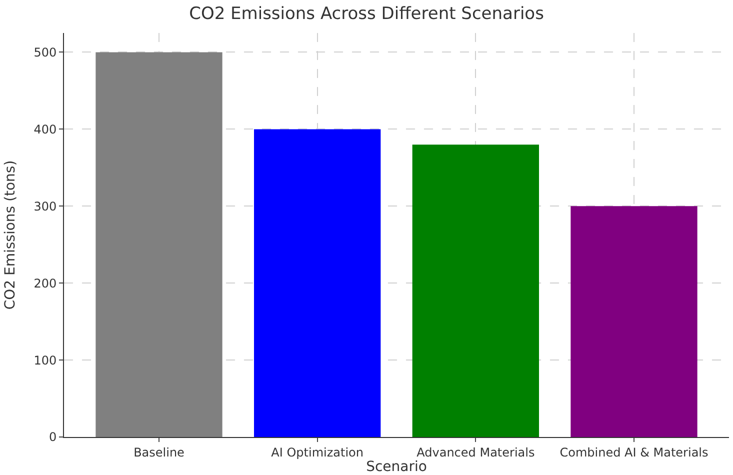  Describe the element at coordinates (45, 360) in the screenshot. I see `y-tick-label: 100` at that location.